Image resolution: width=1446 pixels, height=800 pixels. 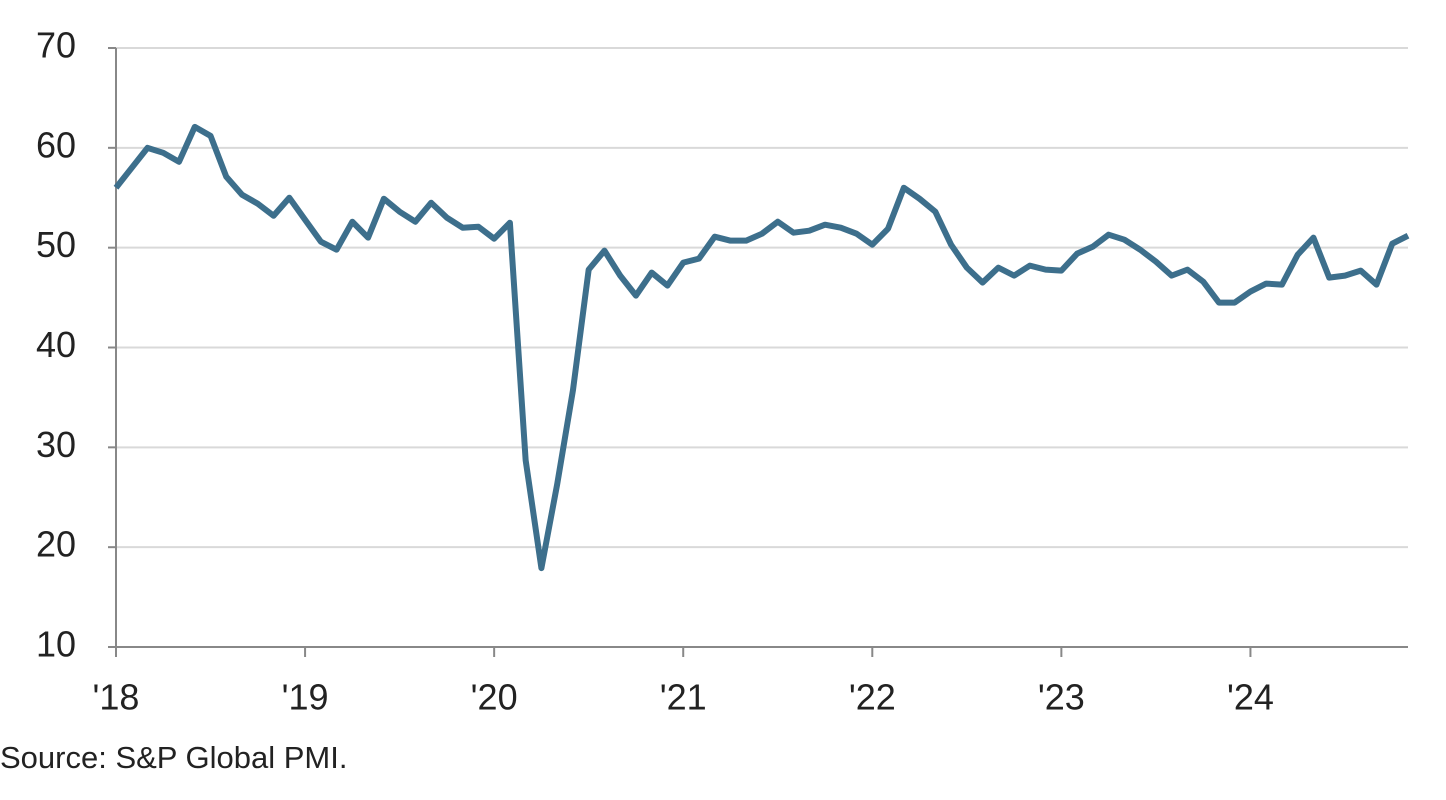 What do you see at coordinates (56, 344) in the screenshot?
I see `y-tick-label: 40` at bounding box center [56, 344].